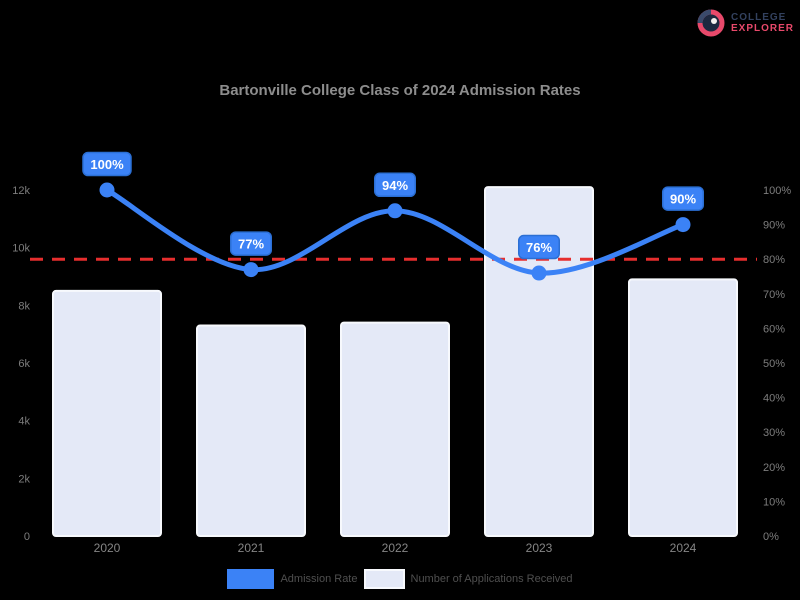 This screenshot has width=800, height=600. I want to click on legend-swatch-applications, so click(384, 579).